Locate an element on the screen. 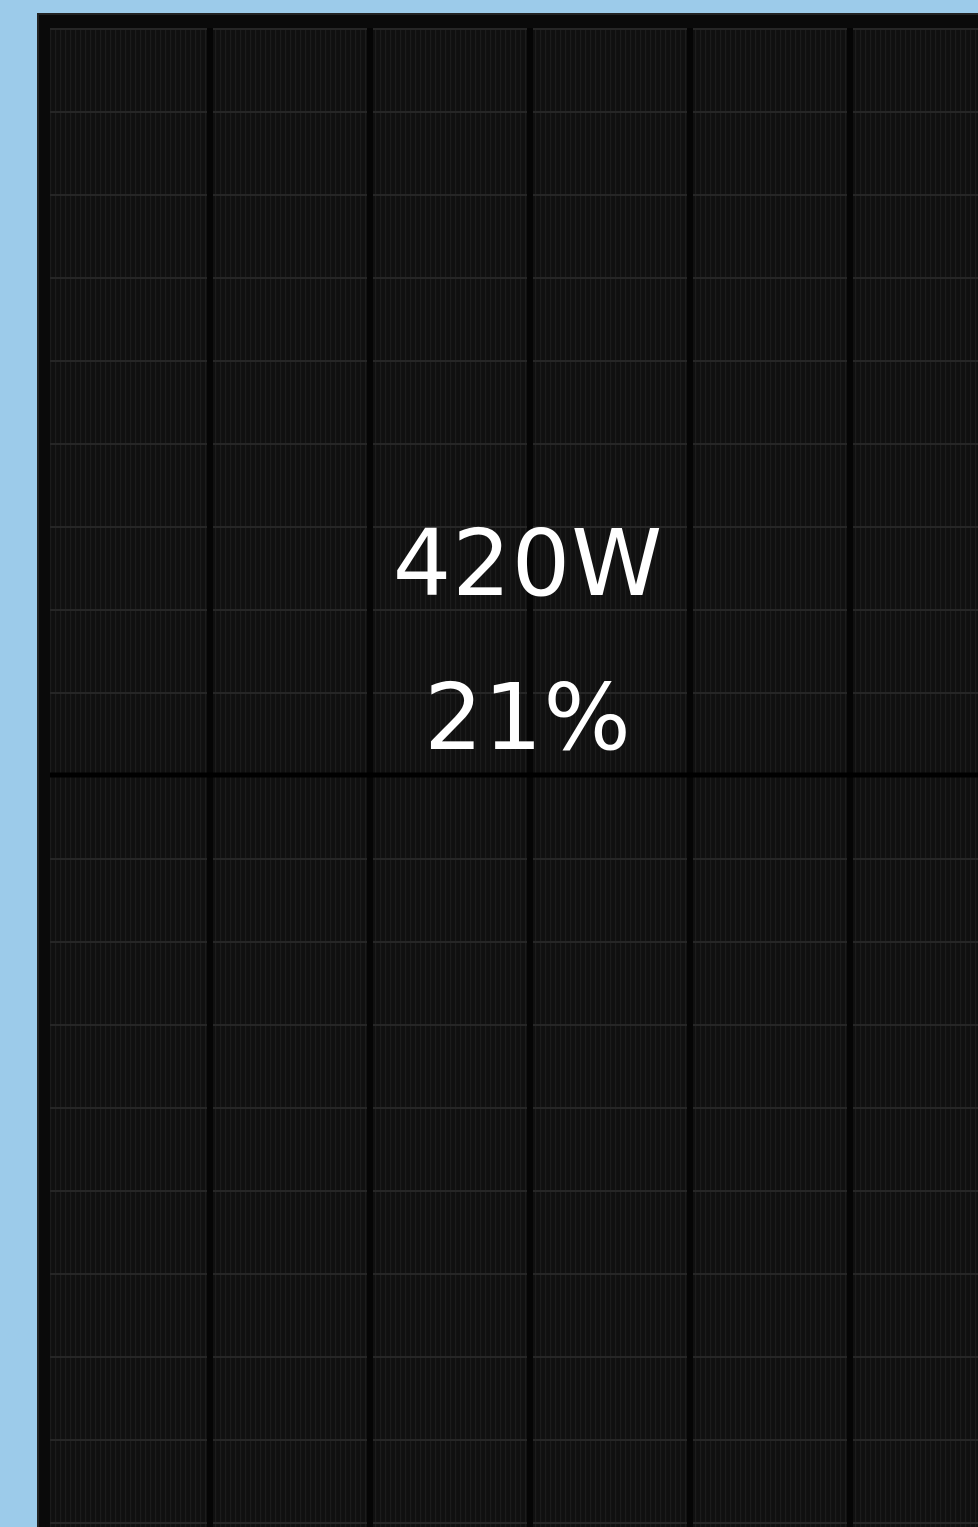 The width and height of the screenshot is (978, 1527). efficiency-label: 21% is located at coordinates (528, 717).